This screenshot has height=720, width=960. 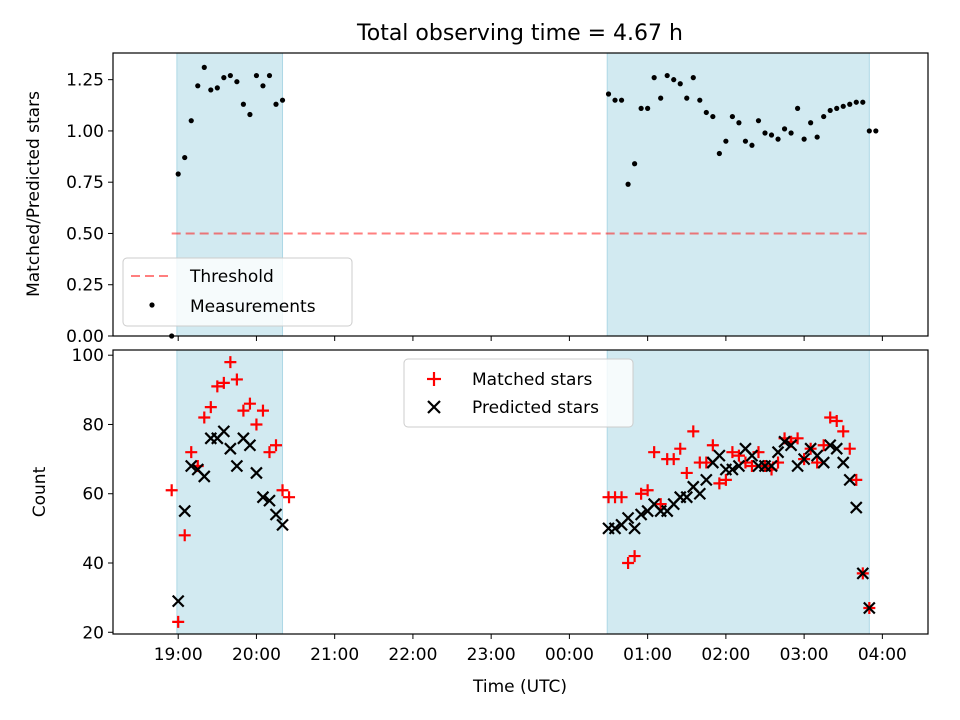 What do you see at coordinates (93, 633) in the screenshot?
I see `count-y-tick-label: 20` at bounding box center [93, 633].